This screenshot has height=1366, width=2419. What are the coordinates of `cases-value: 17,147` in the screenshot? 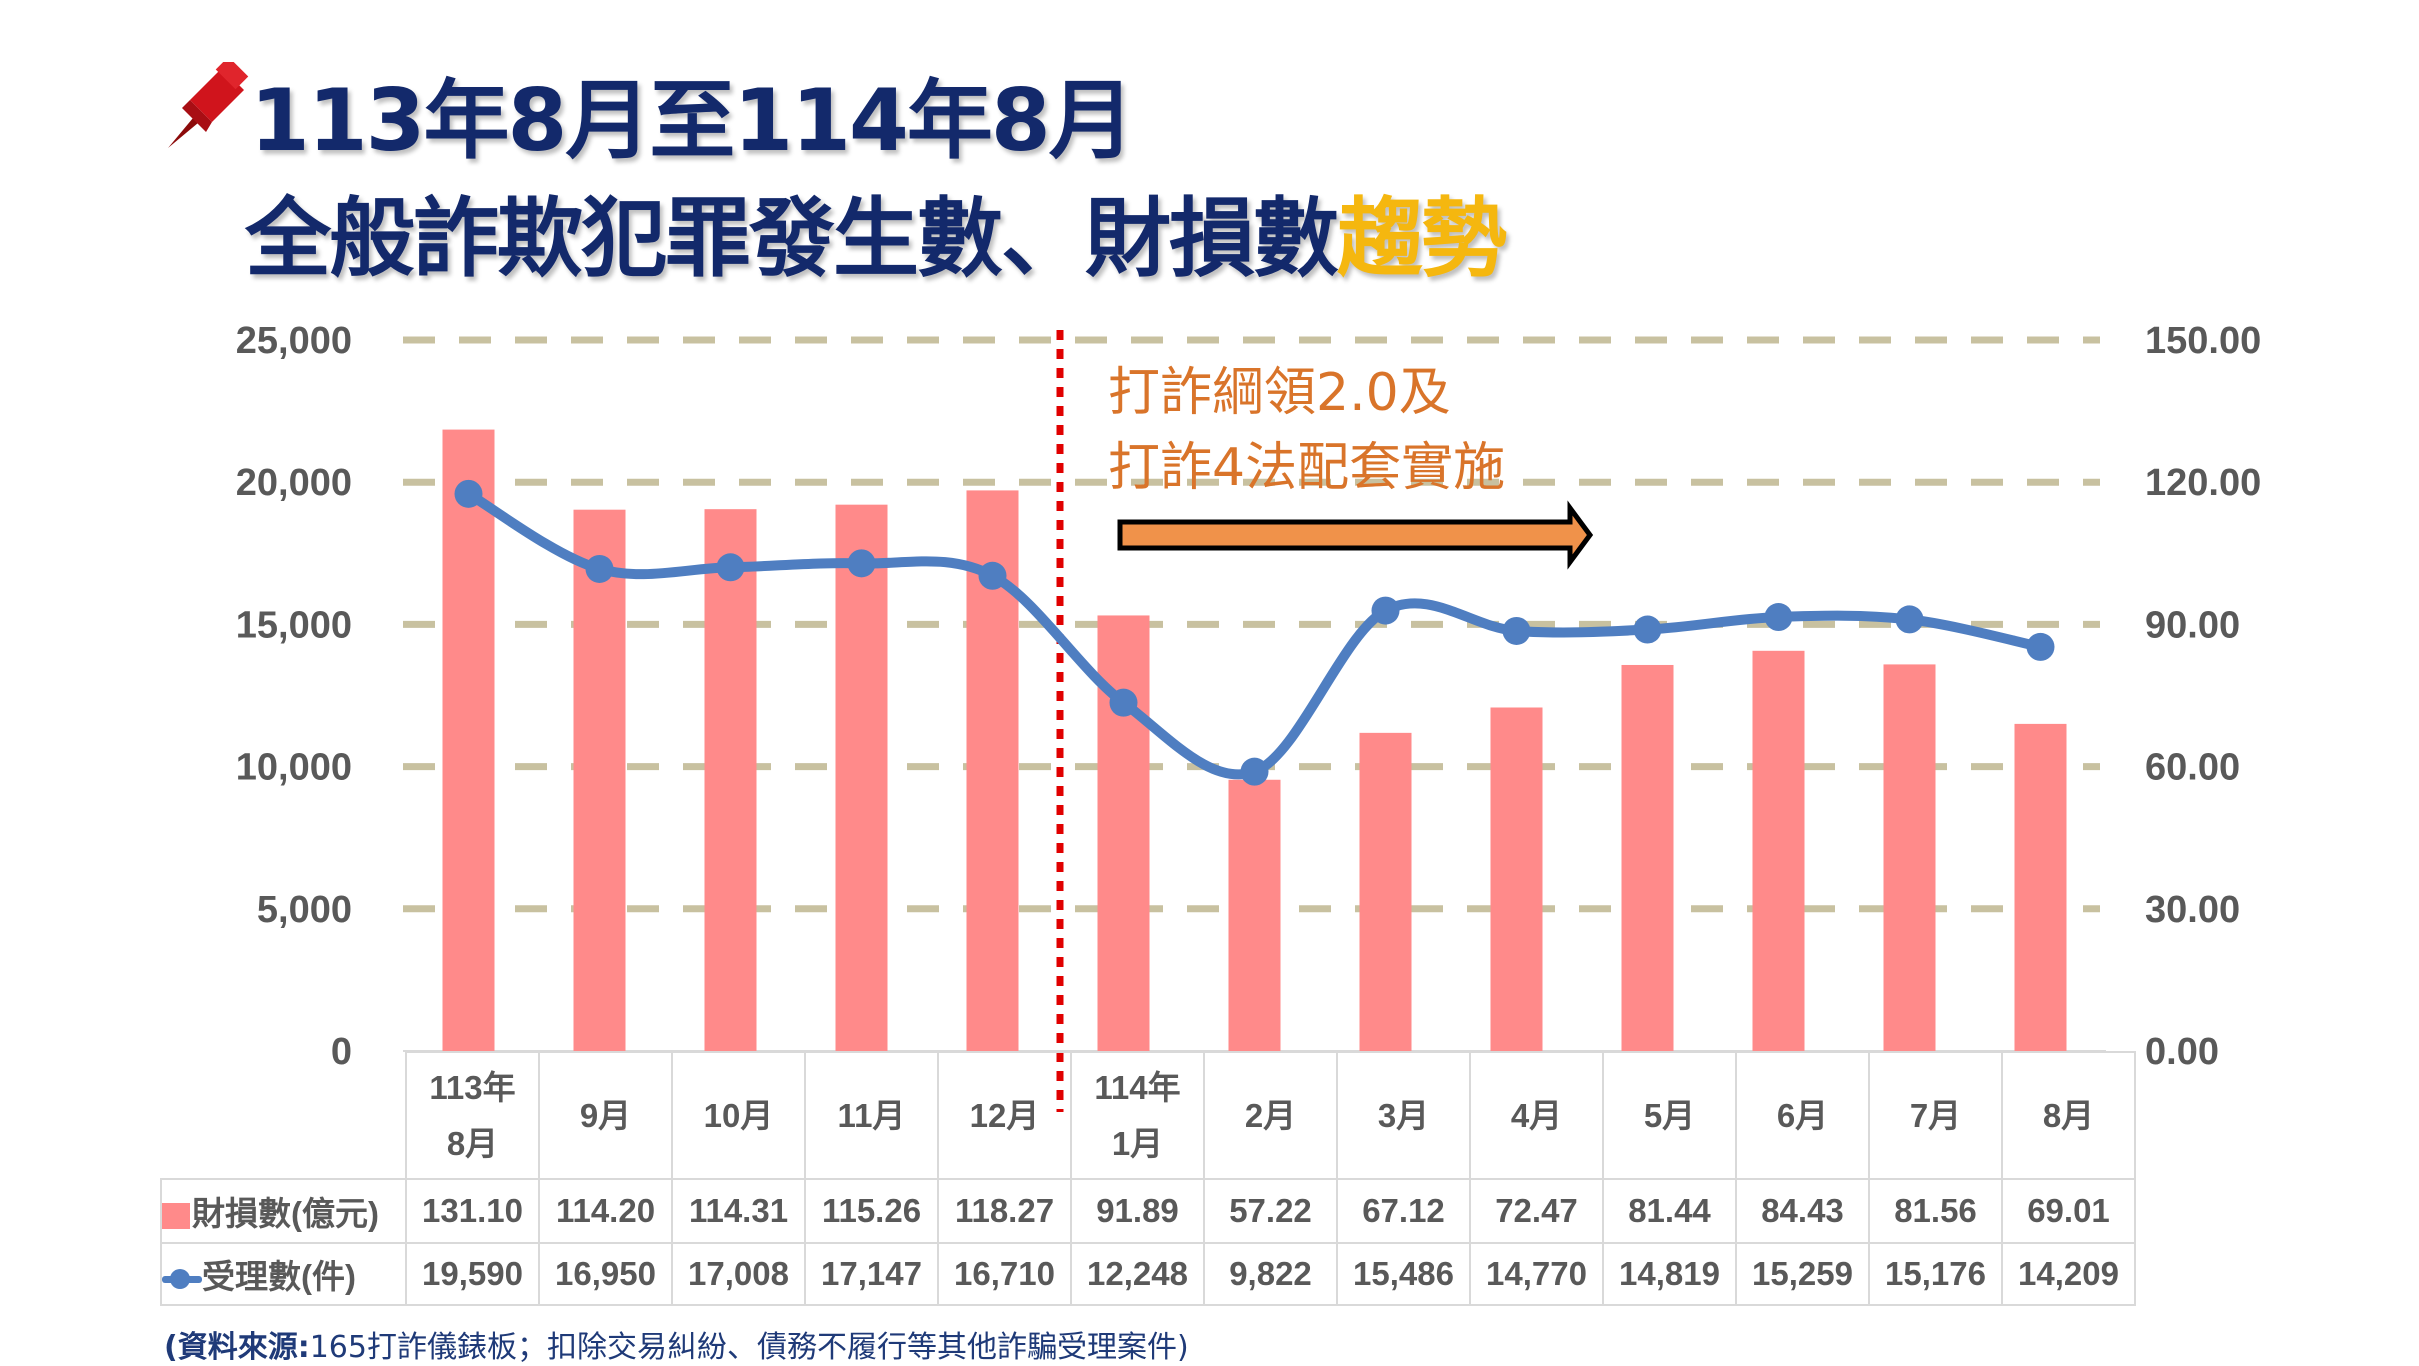 It's located at (871, 1274).